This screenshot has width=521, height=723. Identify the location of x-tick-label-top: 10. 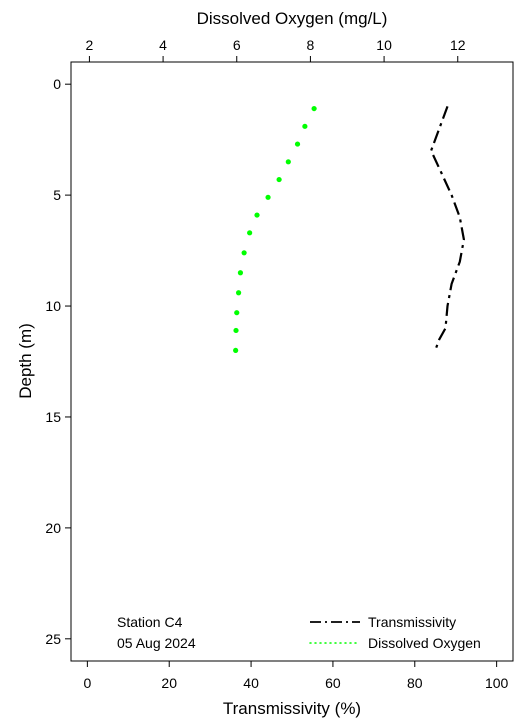
(384, 45).